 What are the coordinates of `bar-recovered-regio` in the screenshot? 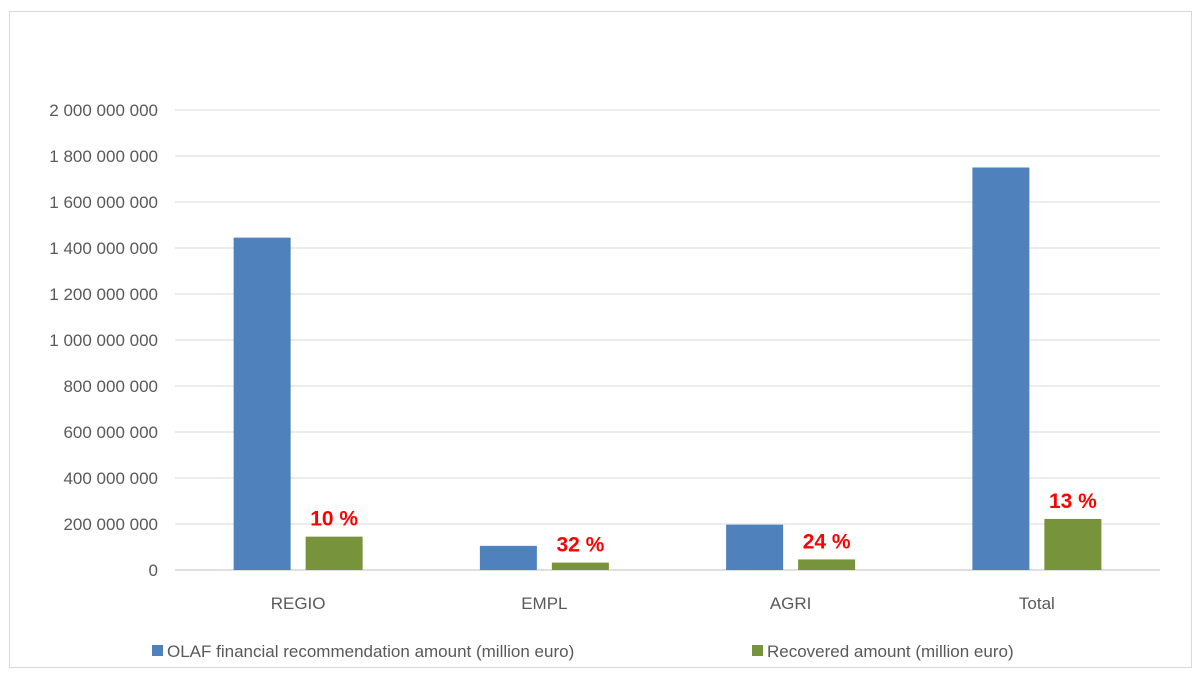 It's located at (334, 553).